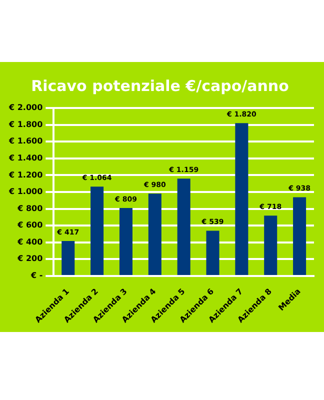 The width and height of the screenshot is (324, 400). I want to click on y-tick-label: € 1.200, so click(26, 175).